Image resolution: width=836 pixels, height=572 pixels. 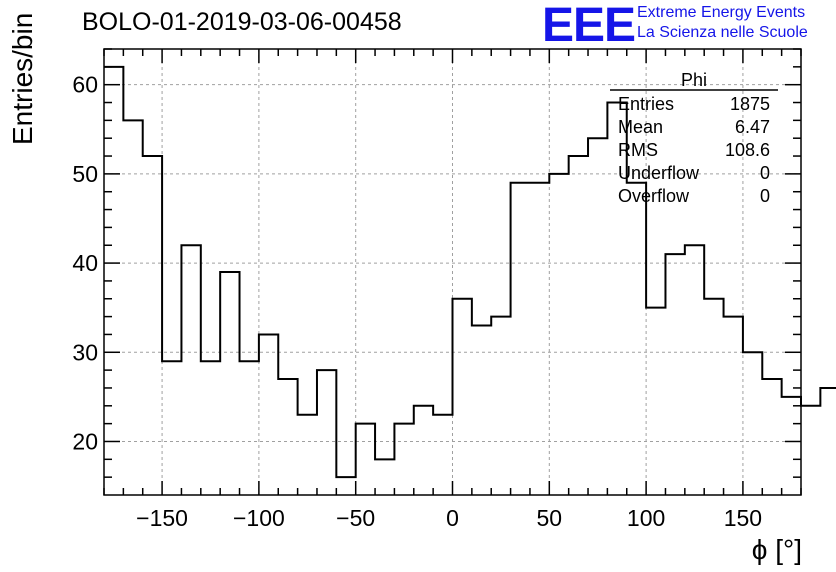 I want to click on x-tick-label: 100, so click(x=646, y=518).